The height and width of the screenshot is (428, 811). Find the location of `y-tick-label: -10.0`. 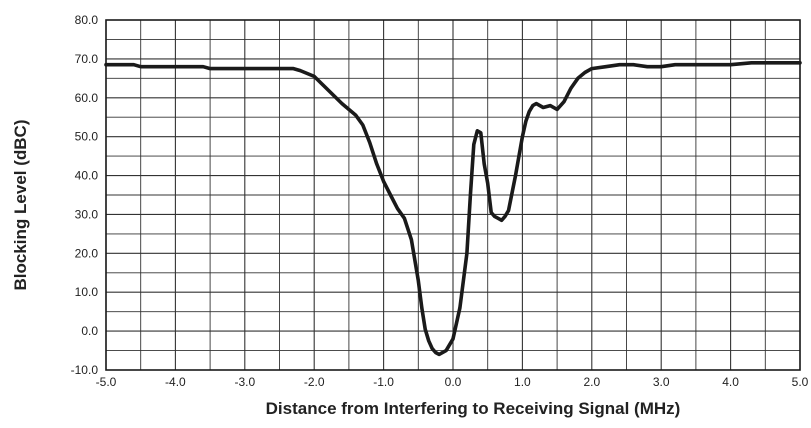

y-tick-label: -10.0 is located at coordinates (85, 370).